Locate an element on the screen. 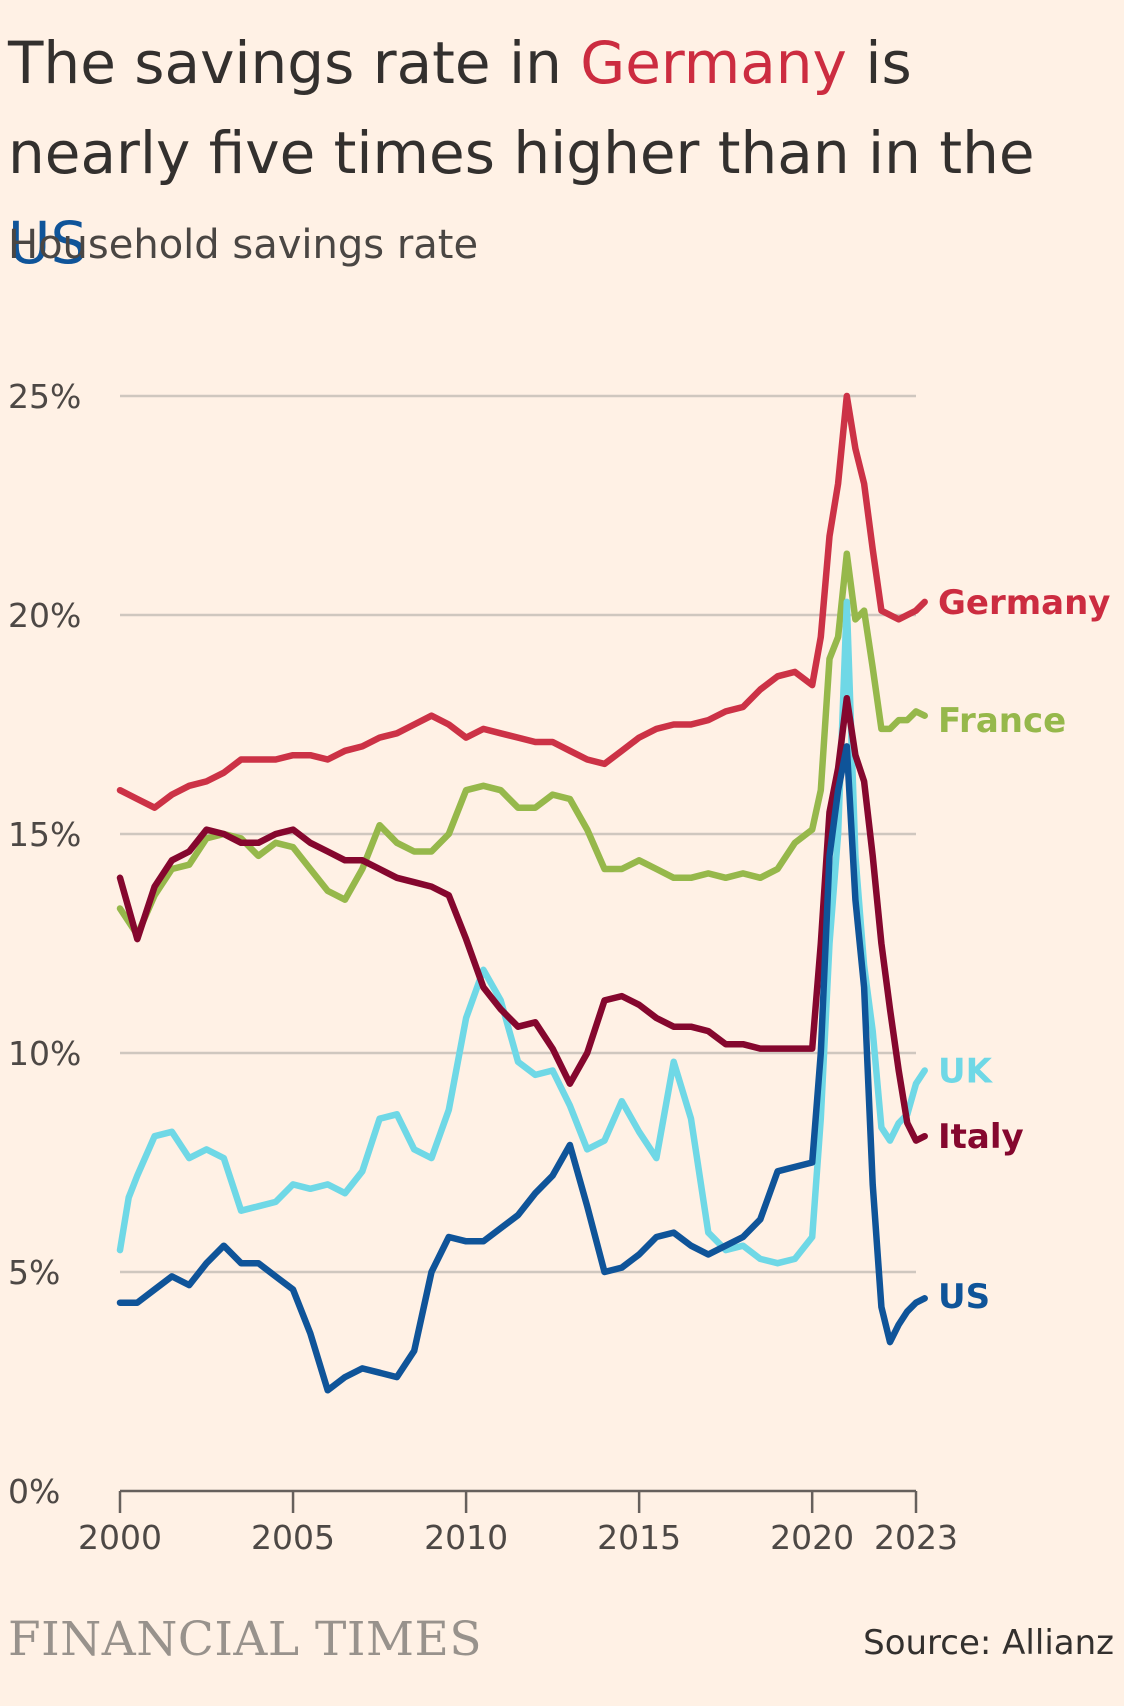 The width and height of the screenshot is (1124, 1706). y-tick-label: 20% is located at coordinates (44, 615).